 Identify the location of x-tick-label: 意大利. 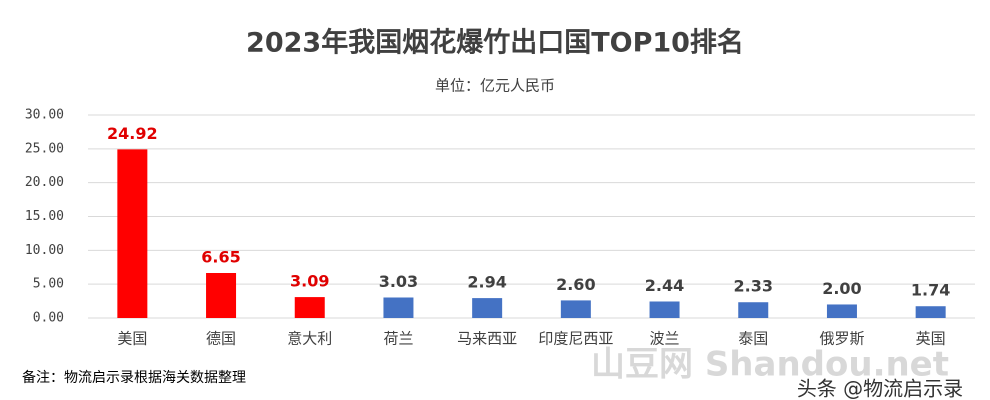
(309, 339).